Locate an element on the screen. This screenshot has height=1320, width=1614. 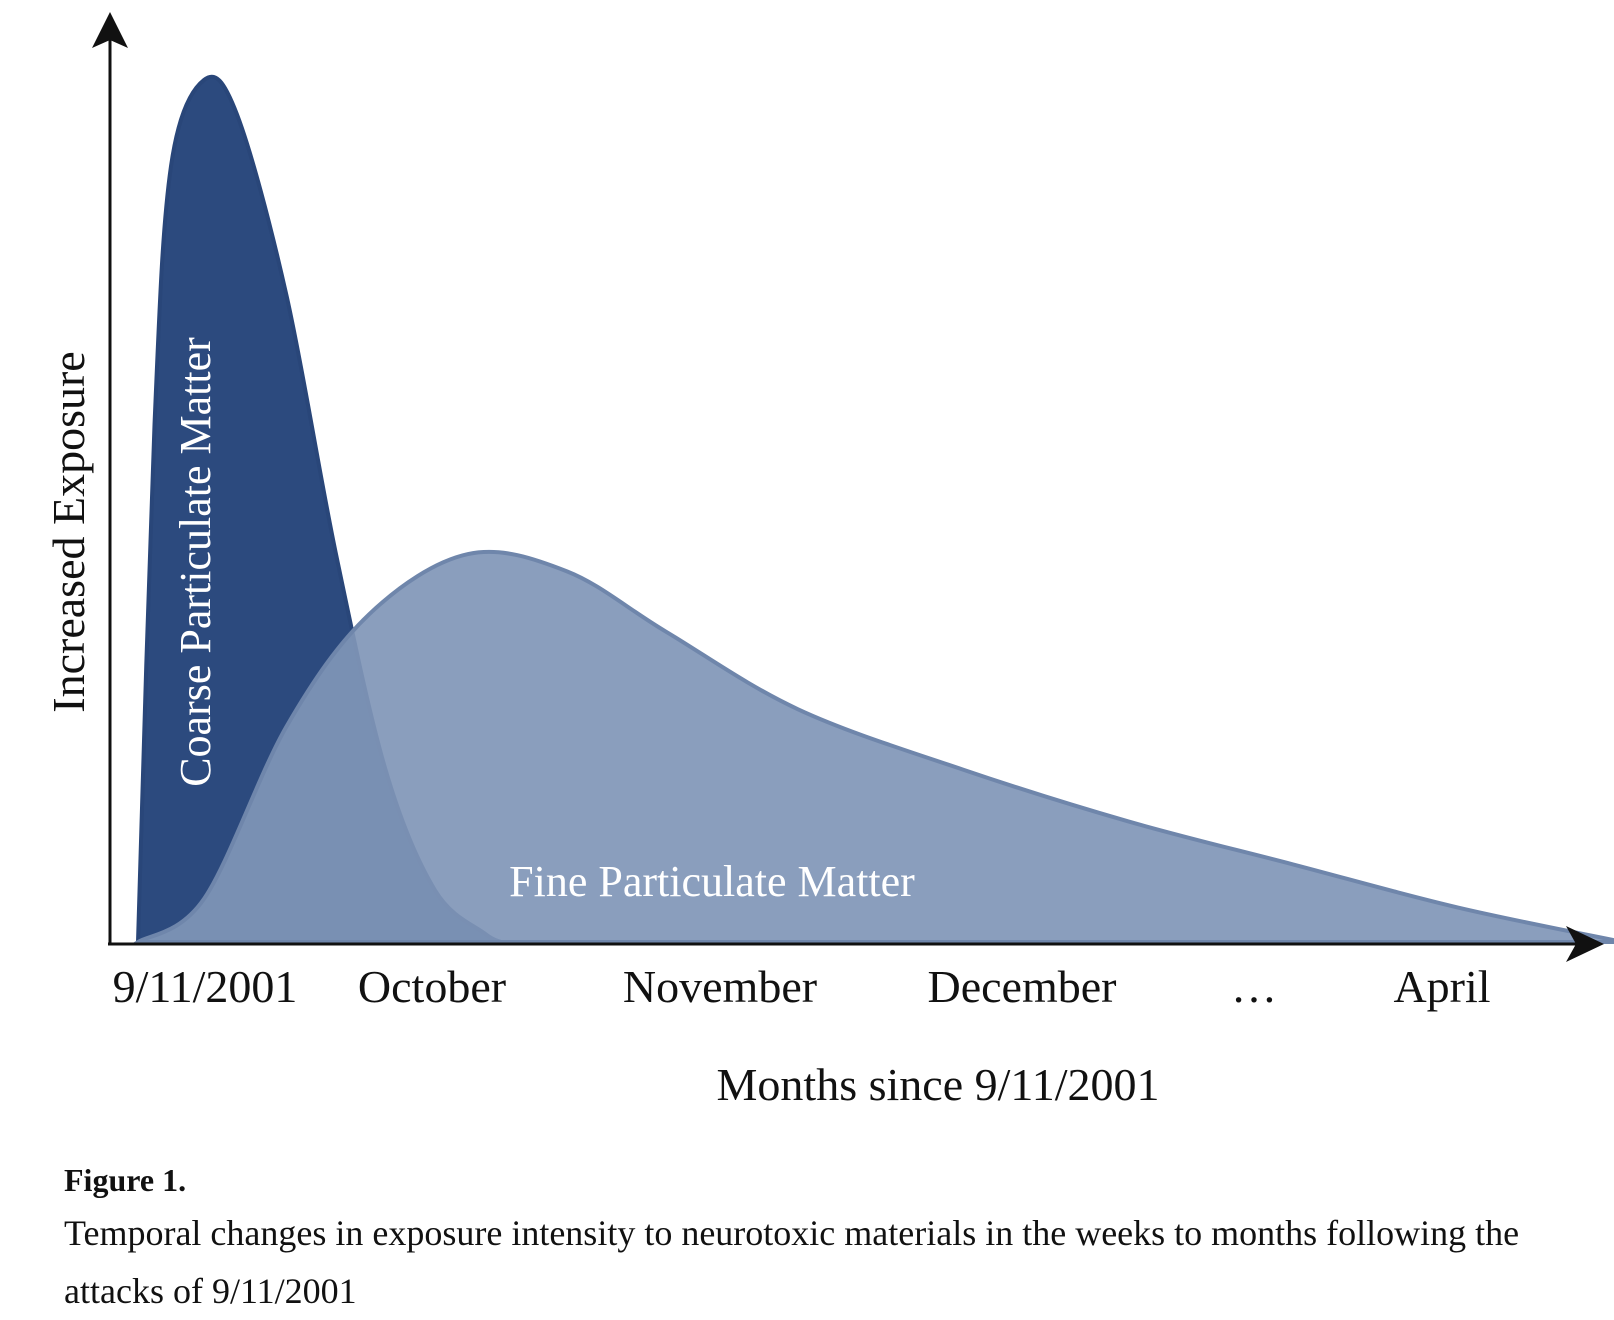
series-label-coarse: Coarse Particulate Matter is located at coordinates (195, 562).